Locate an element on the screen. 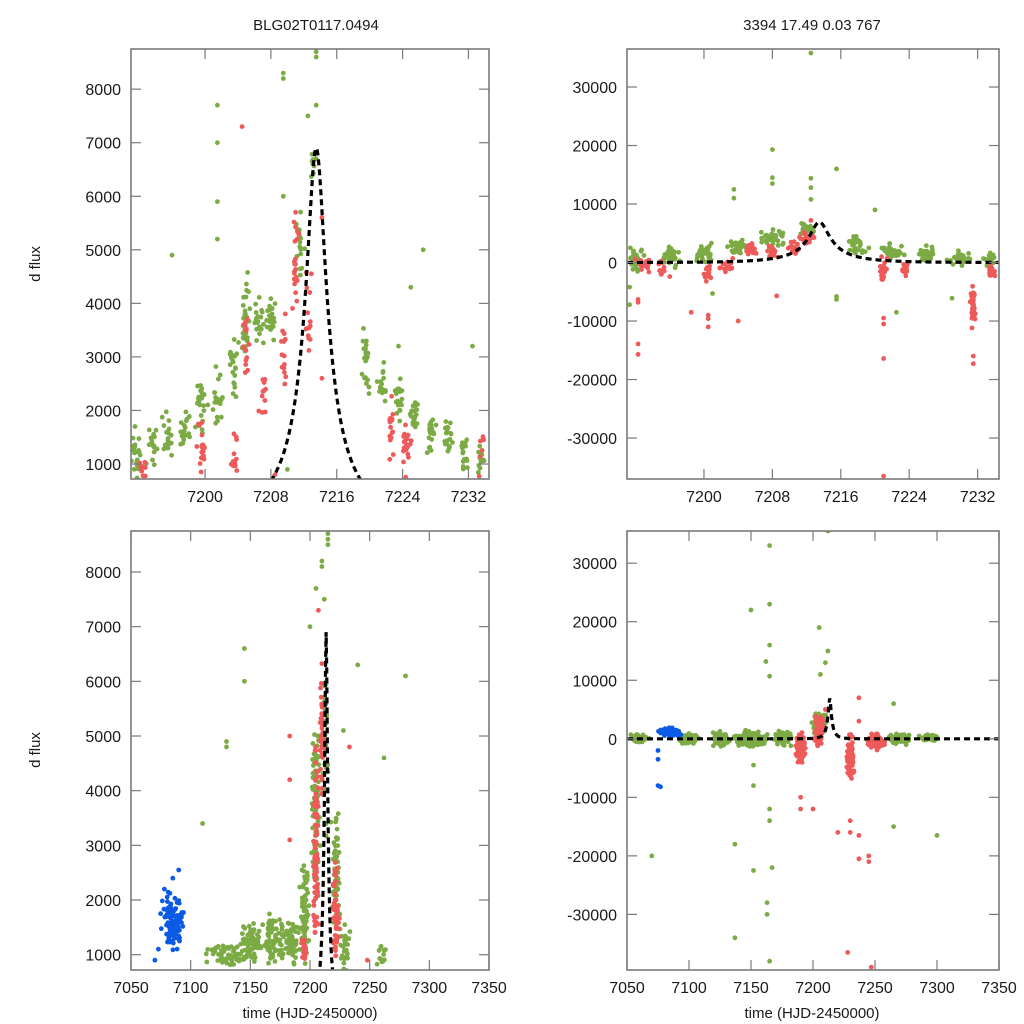 The height and width of the screenshot is (1024, 1024). model-curve is located at coordinates (813, 242).